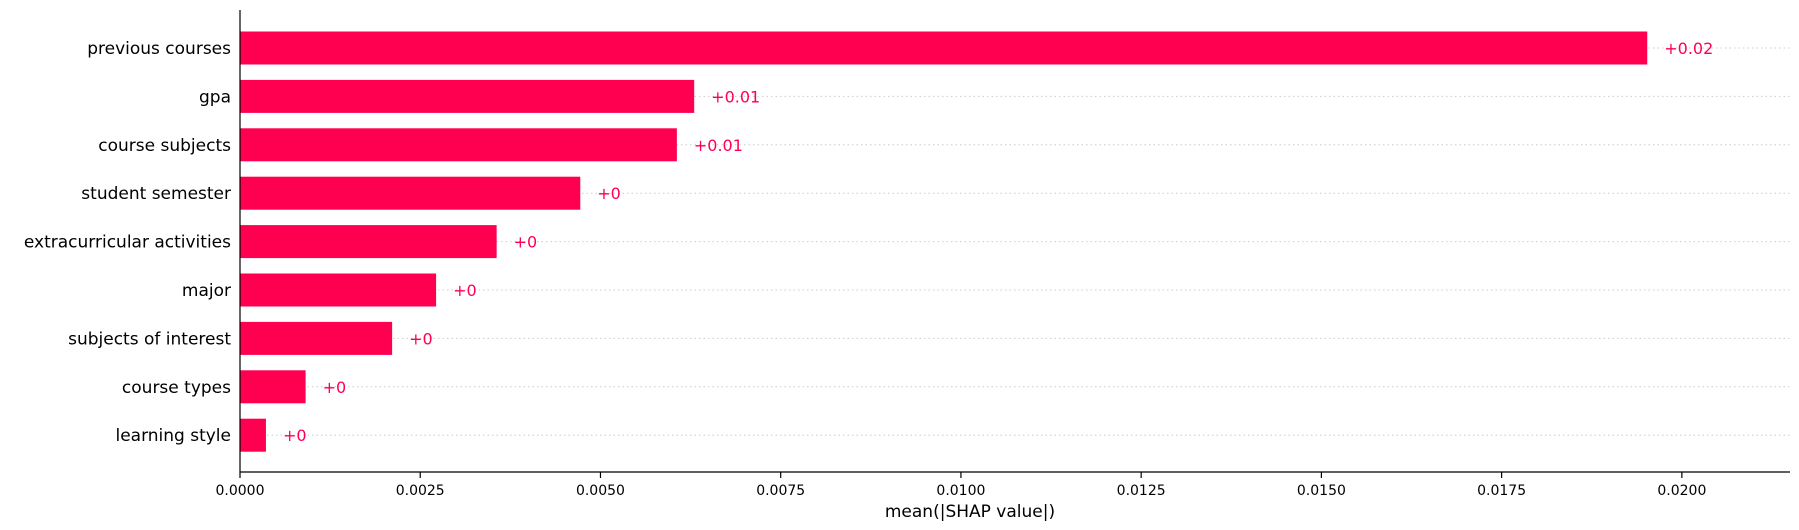 This screenshot has width=1799, height=530. I want to click on category-label: student semester, so click(156, 194).